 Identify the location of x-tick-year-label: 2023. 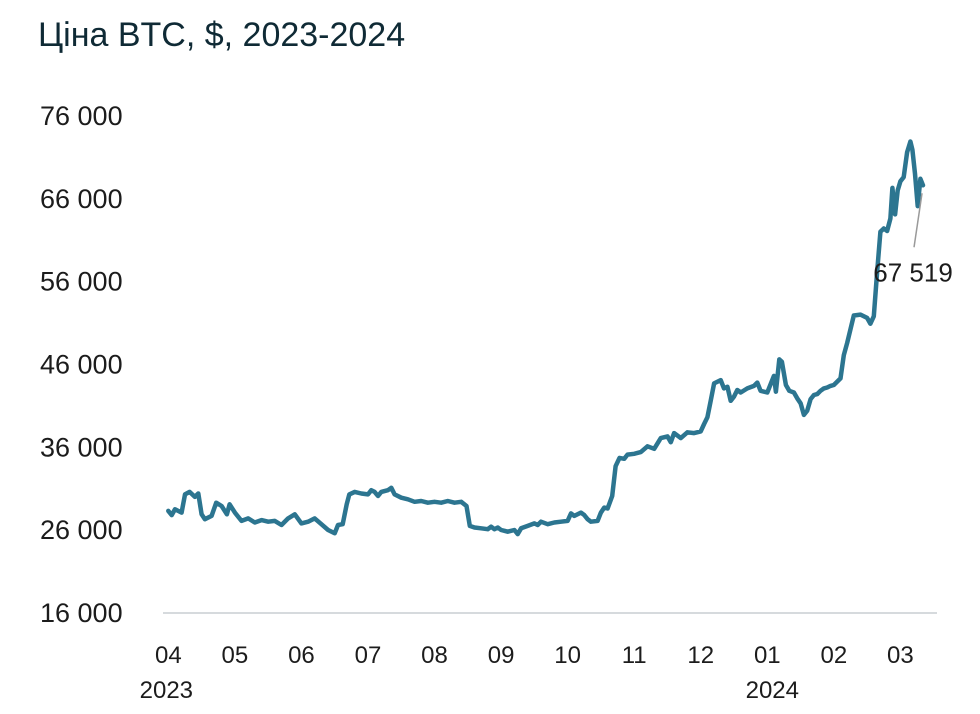
(166, 690).